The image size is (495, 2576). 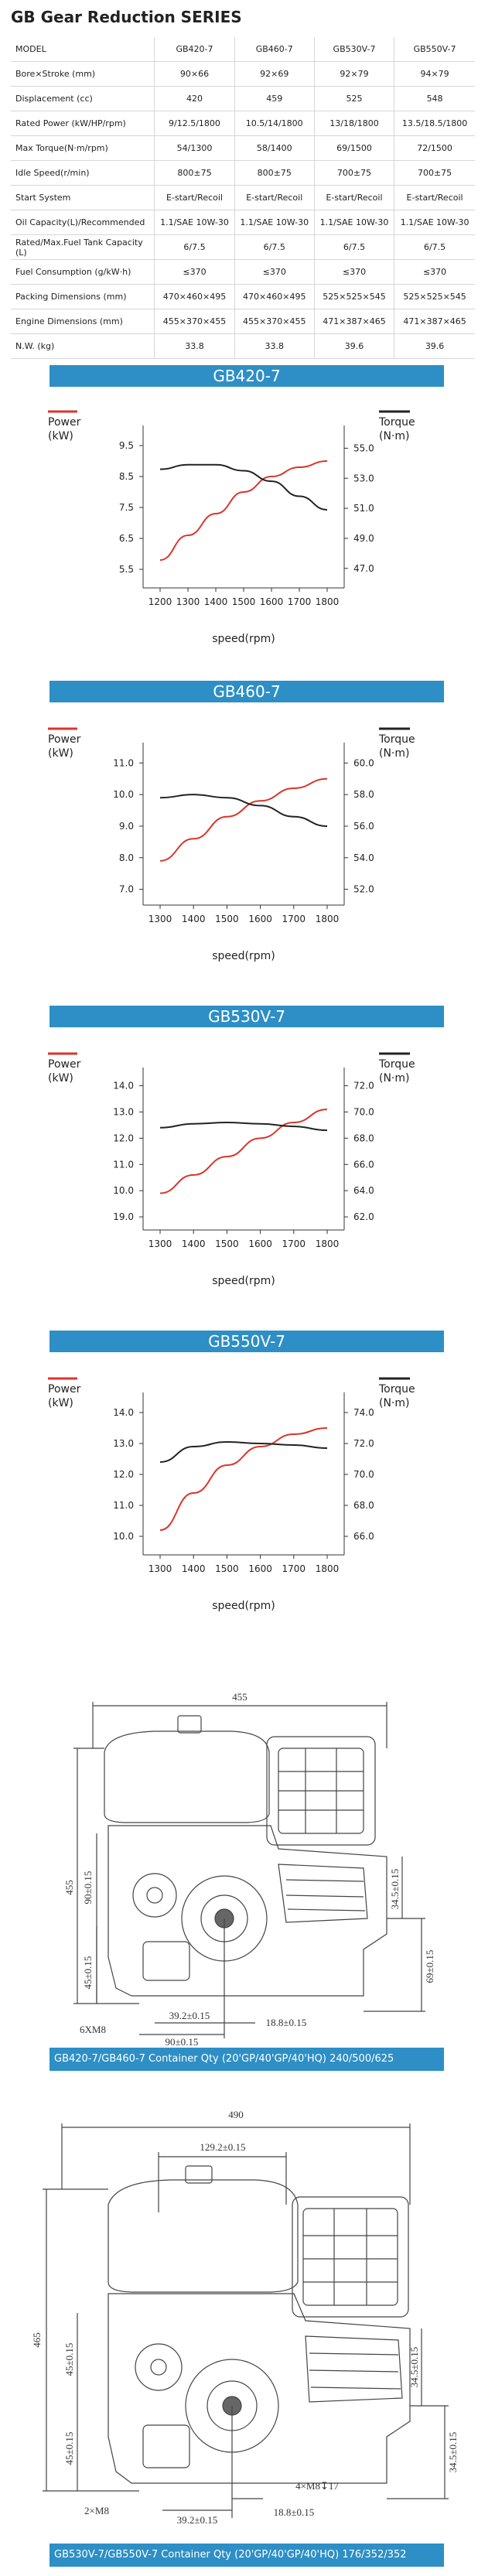 I want to click on chart-banner: GB420-7, so click(x=247, y=376).